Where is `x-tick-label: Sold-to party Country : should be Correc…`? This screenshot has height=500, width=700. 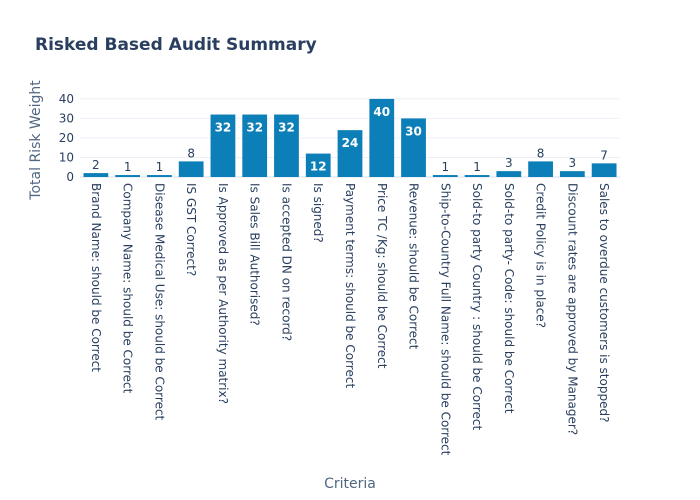
x-tick-label: Sold-to party Country : should be Correc… is located at coordinates (477, 306).